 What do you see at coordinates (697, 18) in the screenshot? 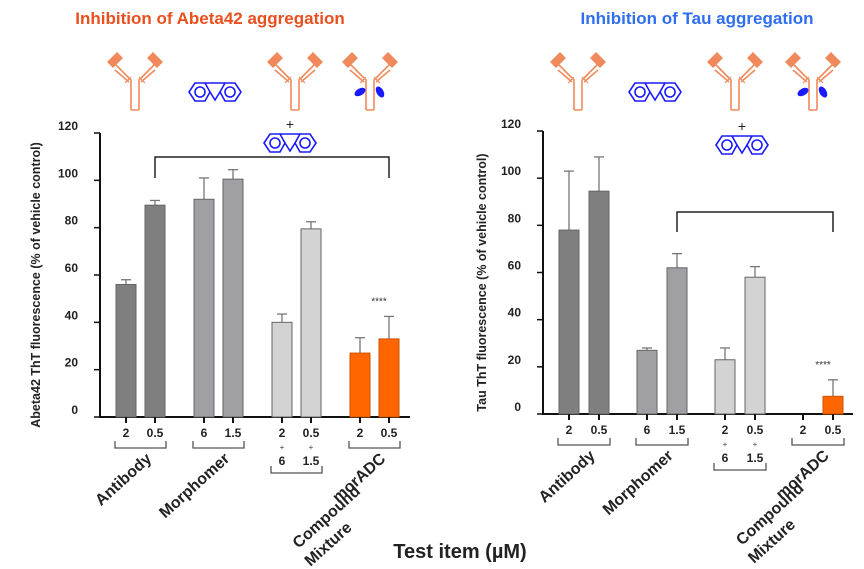
I see `chart-title: Inhibition of Tau aggregation` at bounding box center [697, 18].